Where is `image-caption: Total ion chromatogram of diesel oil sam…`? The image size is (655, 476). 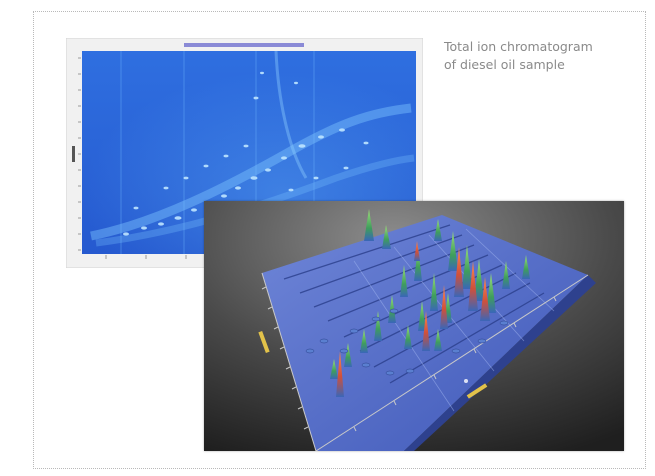 image-caption: Total ion chromatogram of diesel oil sam… is located at coordinates (541, 56).